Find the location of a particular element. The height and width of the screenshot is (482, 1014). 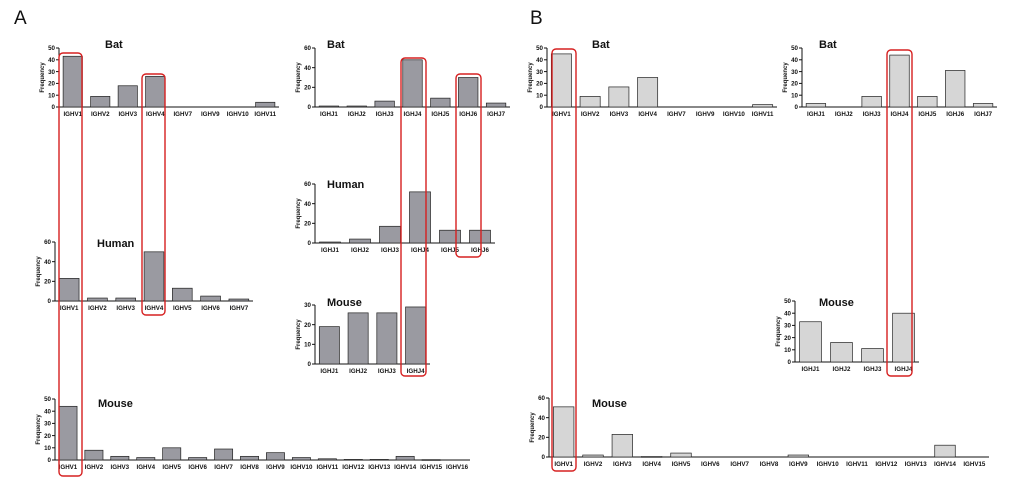

bar-ighv14 is located at coordinates (945, 451).